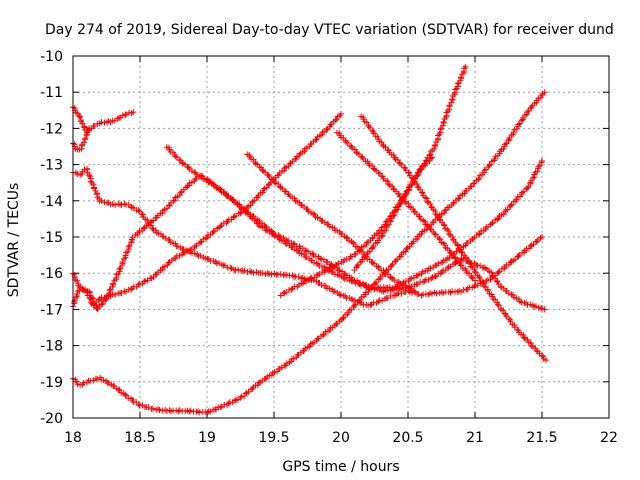 This screenshot has height=480, width=640. What do you see at coordinates (51, 310) in the screenshot?
I see `y-tick-label: -17` at bounding box center [51, 310].